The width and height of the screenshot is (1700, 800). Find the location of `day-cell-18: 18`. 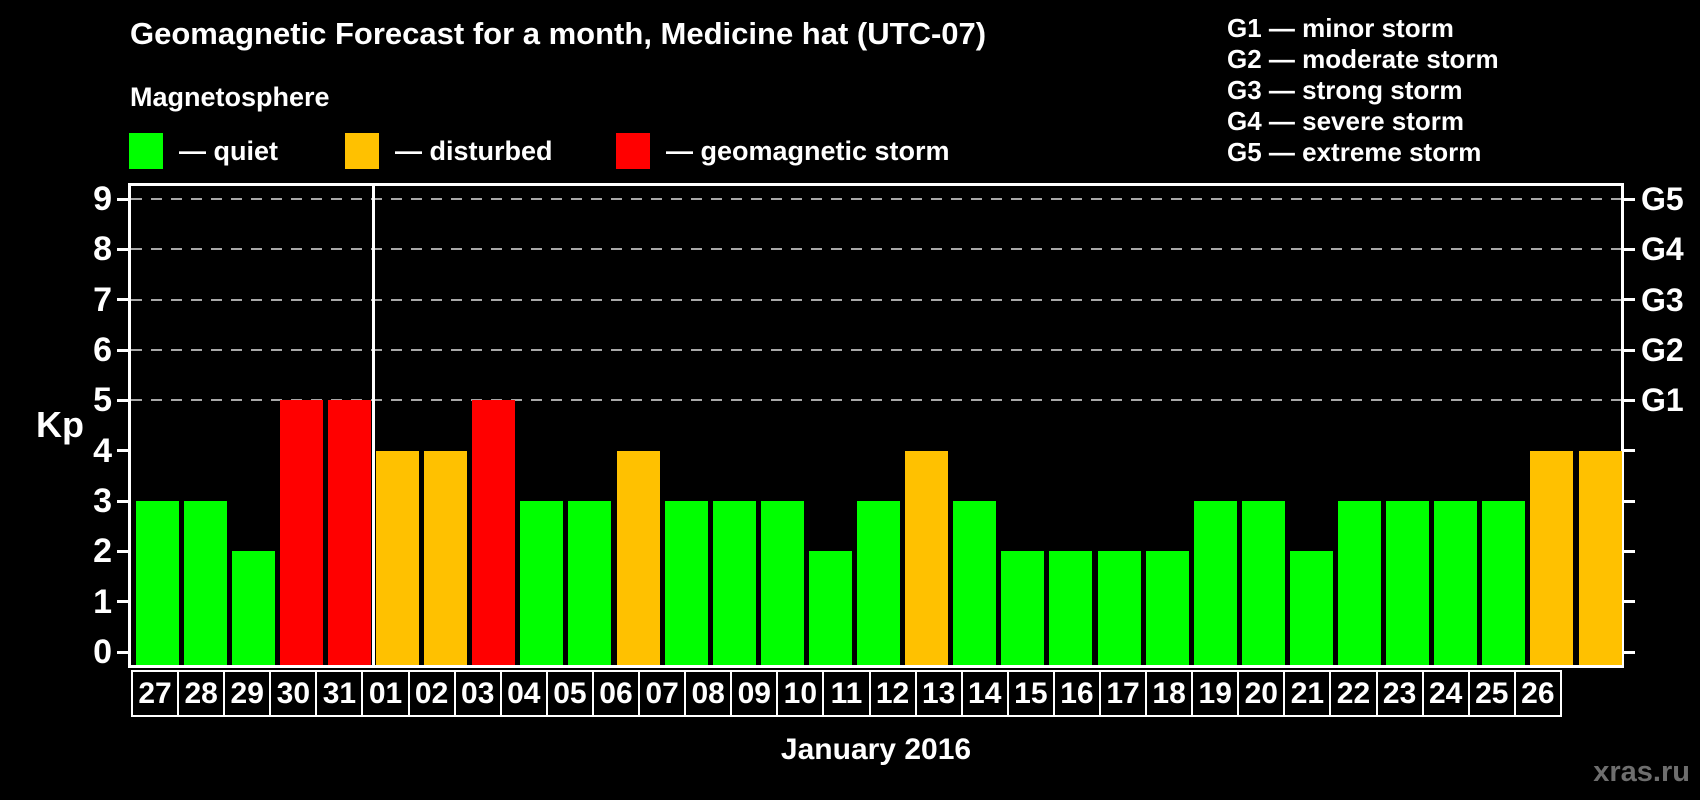

day-cell-18: 18 is located at coordinates (1169, 693).